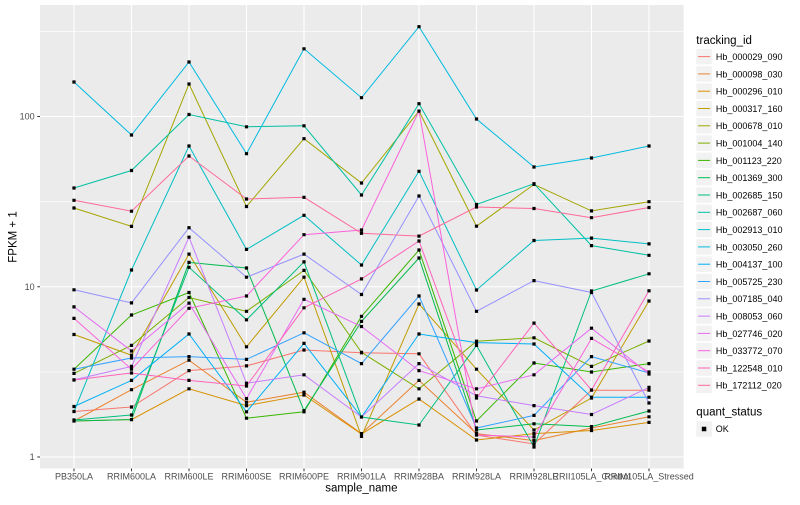 Image resolution: width=800 pixels, height=505 pixels. Describe the element at coordinates (188, 477) in the screenshot. I see `svg-text: RRIM600LE` at that location.